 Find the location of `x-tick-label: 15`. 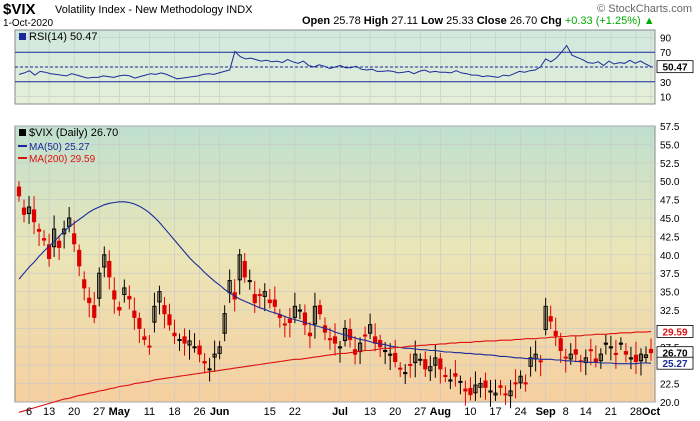

x-tick-label: 15 is located at coordinates (270, 412).